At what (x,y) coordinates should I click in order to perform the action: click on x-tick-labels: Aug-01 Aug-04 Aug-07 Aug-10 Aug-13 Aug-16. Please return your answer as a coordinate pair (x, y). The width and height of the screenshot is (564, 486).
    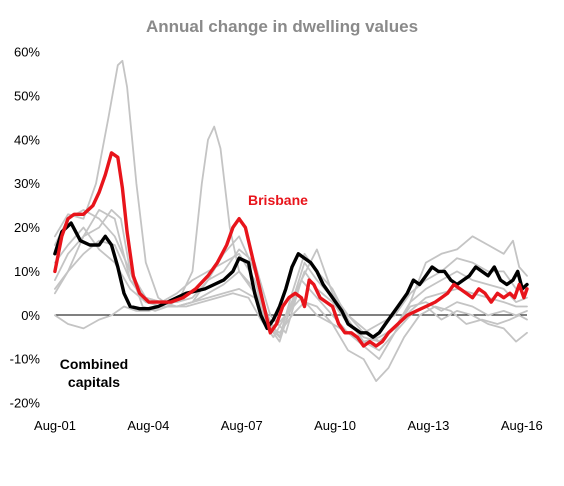
    Looking at the image, I should click on (288, 425).